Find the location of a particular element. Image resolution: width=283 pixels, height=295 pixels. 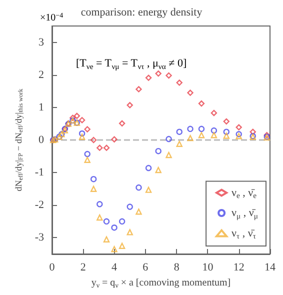

y-tick-label: 2 is located at coordinates (41, 74).